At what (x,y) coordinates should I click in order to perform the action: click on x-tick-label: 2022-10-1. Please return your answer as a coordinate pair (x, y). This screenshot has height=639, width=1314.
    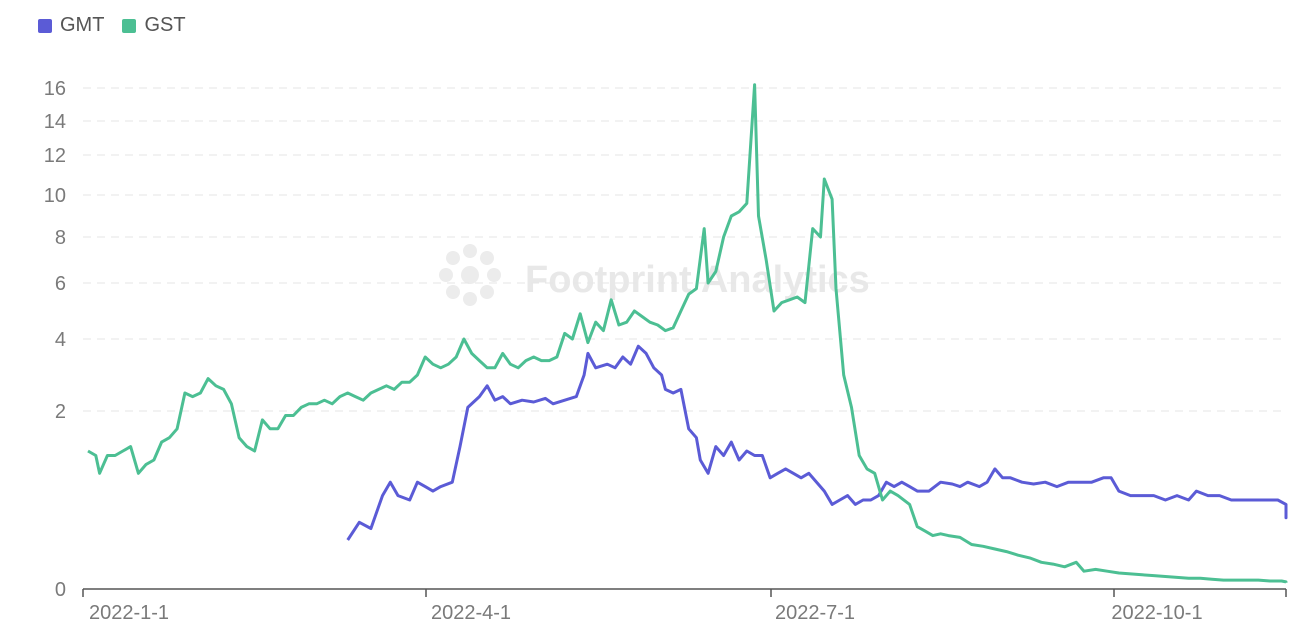
    Looking at the image, I should click on (1156, 613).